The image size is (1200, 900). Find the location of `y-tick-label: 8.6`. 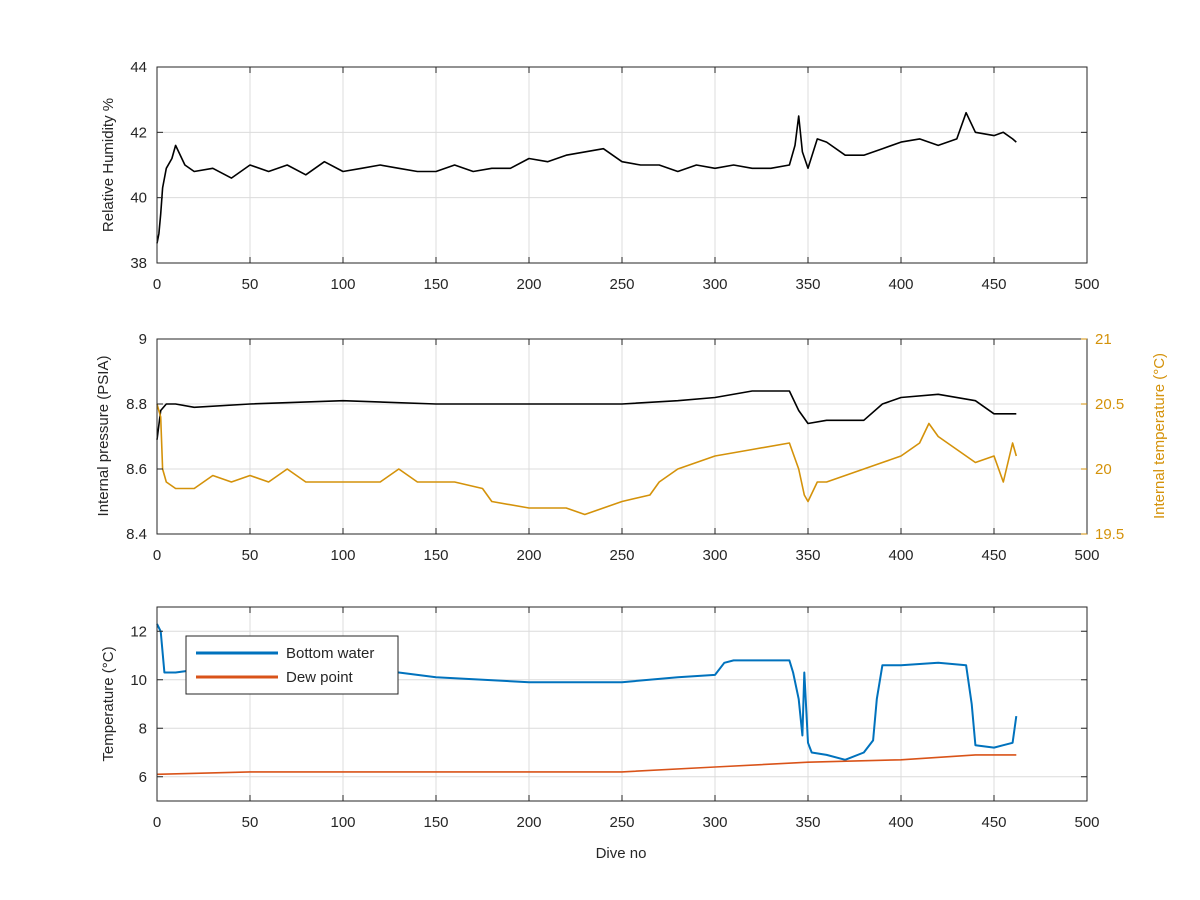

y-tick-label: 8.6 is located at coordinates (136, 469).